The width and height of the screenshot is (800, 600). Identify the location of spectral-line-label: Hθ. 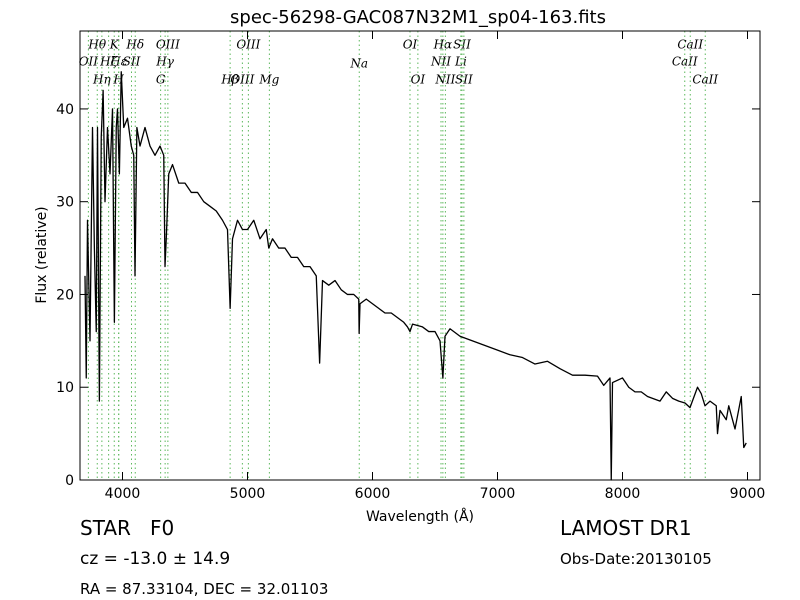
(96, 45).